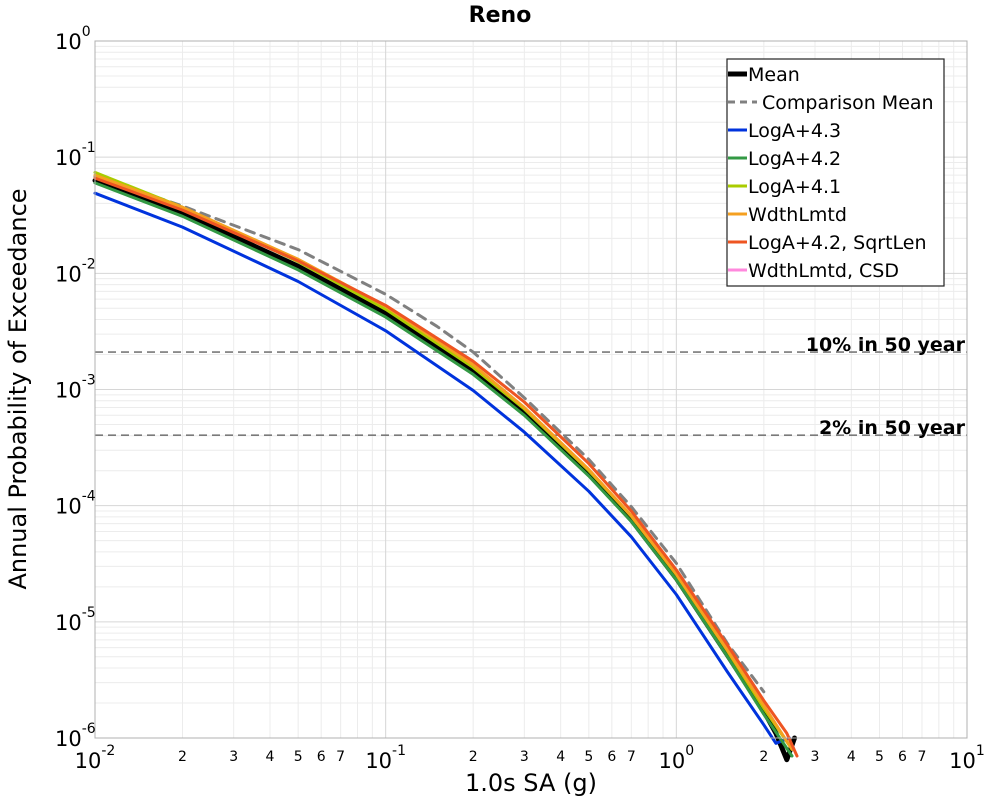 The height and width of the screenshot is (800, 1000). I want to click on x-axis-label: 1.0s SA (g), so click(531, 783).